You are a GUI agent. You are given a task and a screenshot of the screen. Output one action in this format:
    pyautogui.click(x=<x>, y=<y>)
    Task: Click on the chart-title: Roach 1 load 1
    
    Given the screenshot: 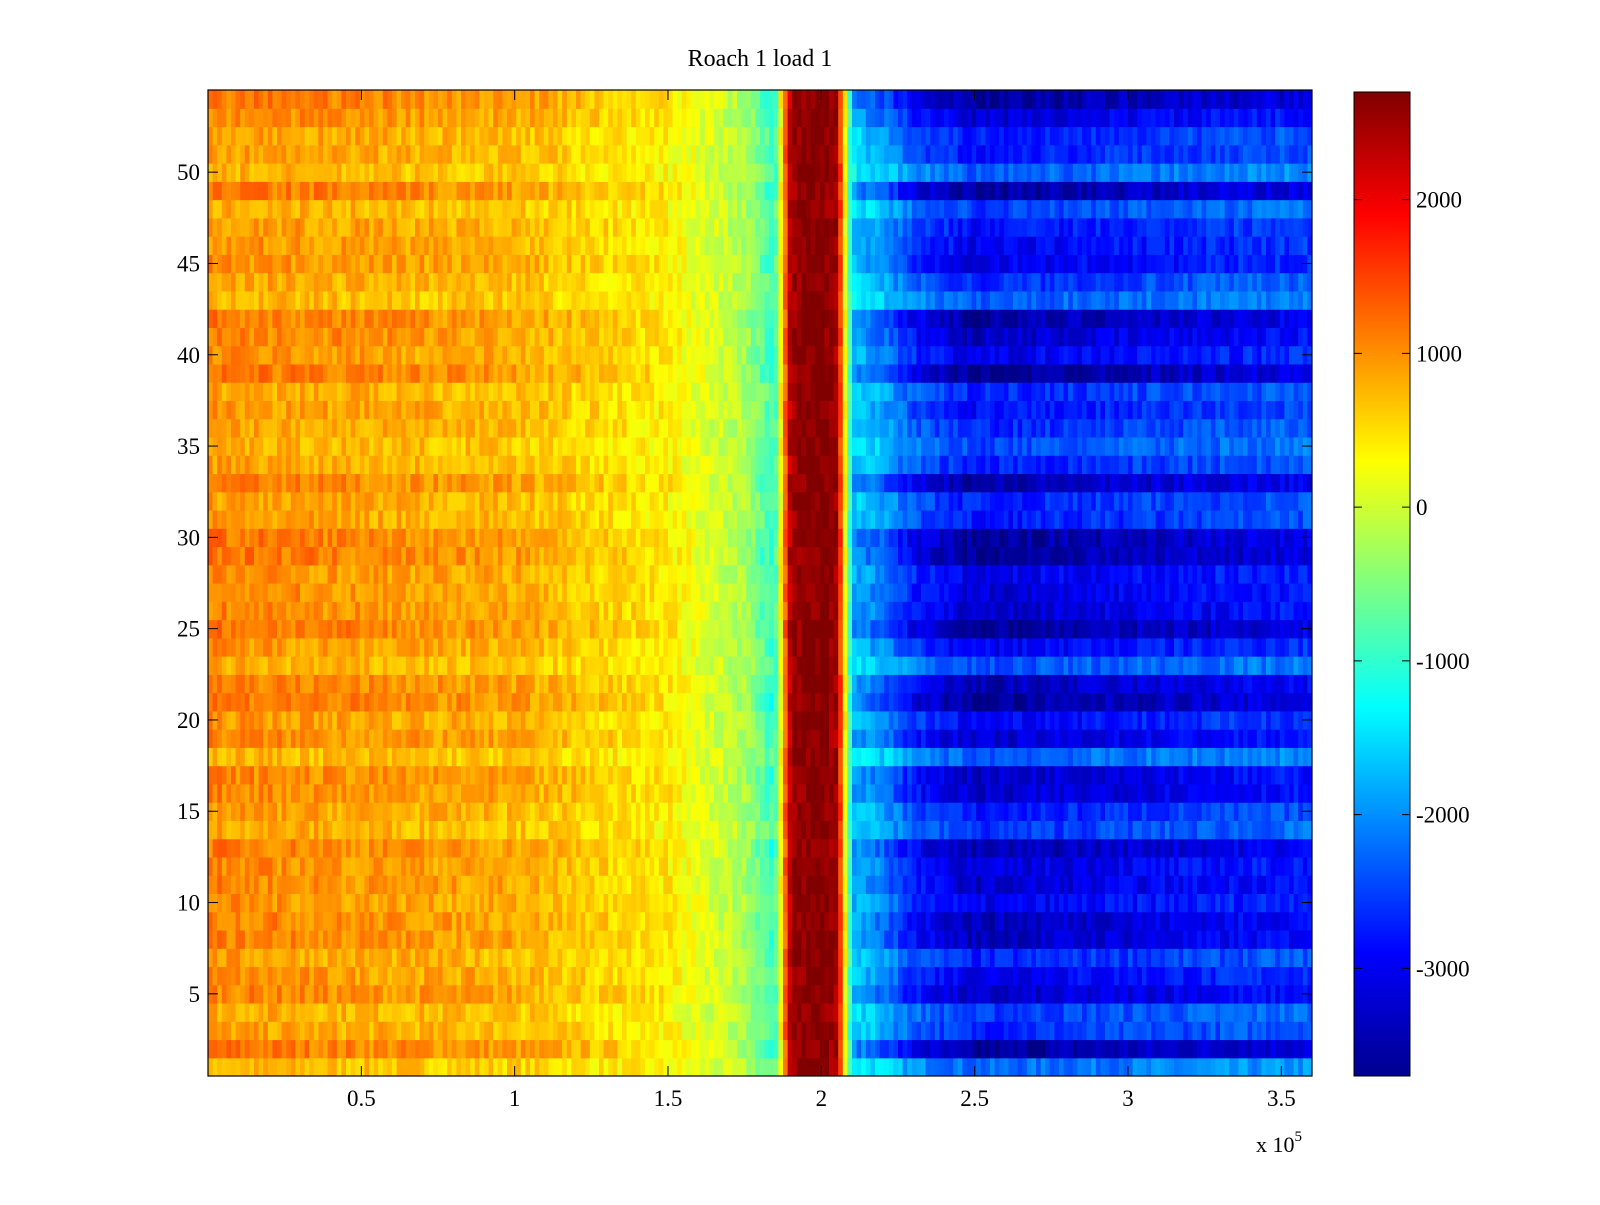 What is the action you would take?
    pyautogui.click(x=760, y=59)
    